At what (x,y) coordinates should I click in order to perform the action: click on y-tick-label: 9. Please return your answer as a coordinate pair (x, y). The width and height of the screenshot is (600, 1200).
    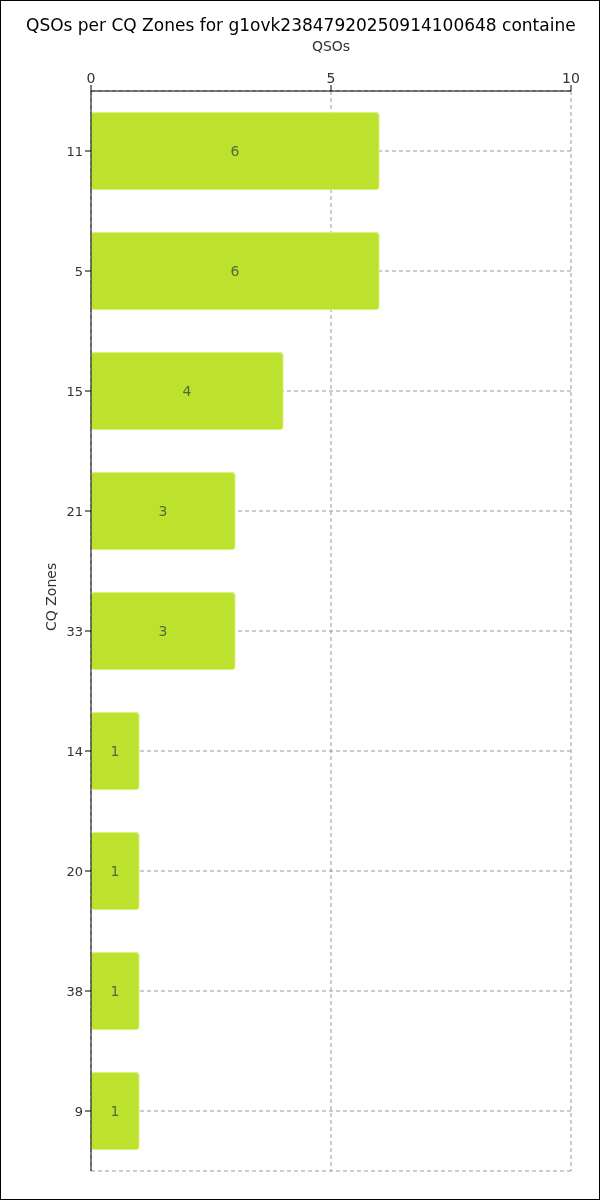
    Looking at the image, I should click on (78, 1111).